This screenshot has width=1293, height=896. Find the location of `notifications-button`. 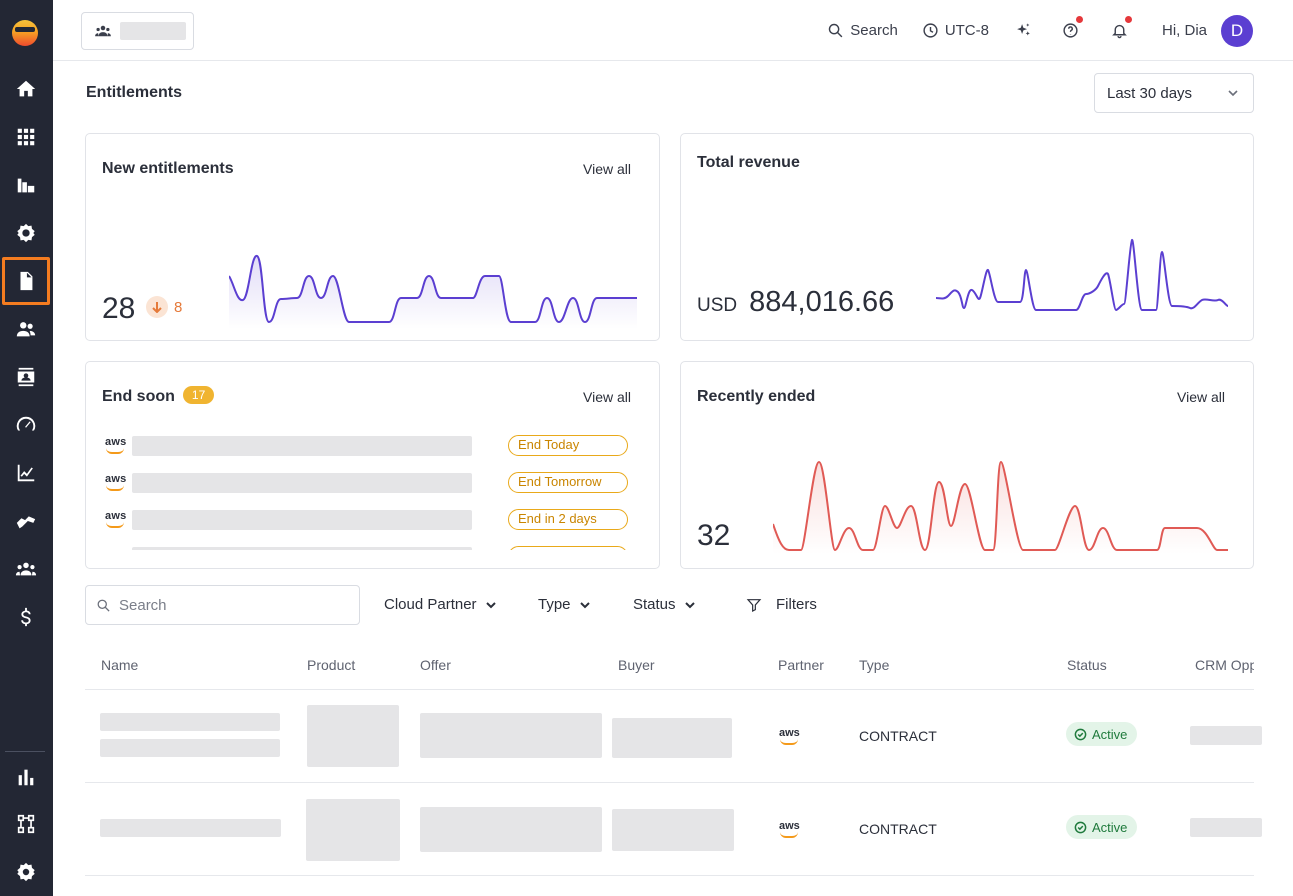

notifications-button is located at coordinates (1119, 31).